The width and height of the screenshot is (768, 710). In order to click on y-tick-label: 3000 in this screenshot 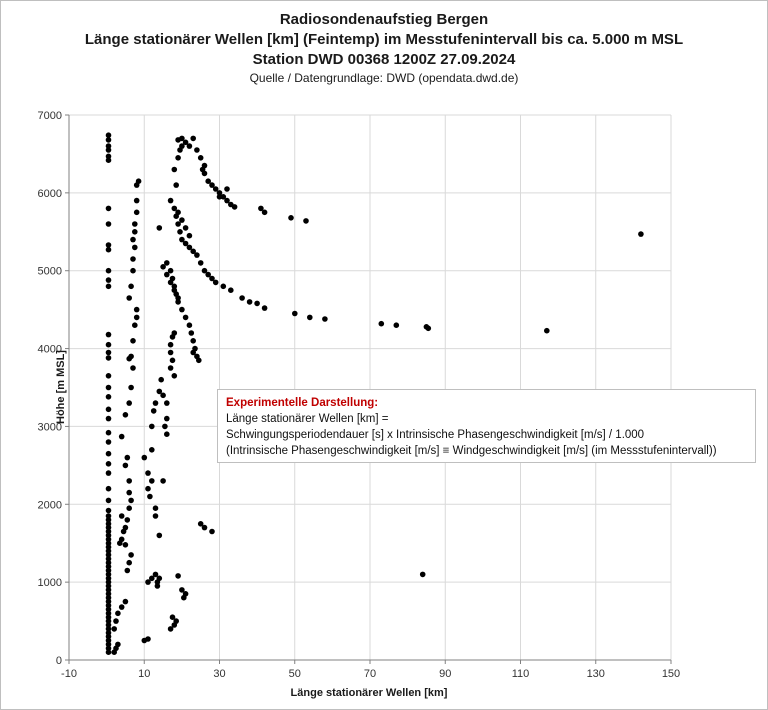, I will do `click(50, 427)`.